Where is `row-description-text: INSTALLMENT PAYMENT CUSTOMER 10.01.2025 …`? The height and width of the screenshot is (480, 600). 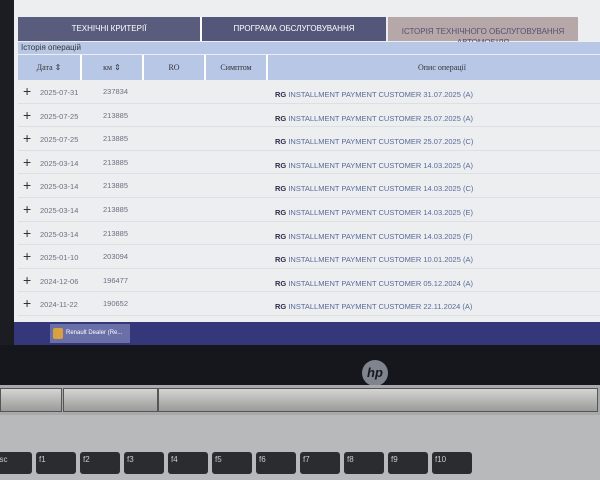 row-description-text: INSTALLMENT PAYMENT CUSTOMER 10.01.2025 … is located at coordinates (380, 260).